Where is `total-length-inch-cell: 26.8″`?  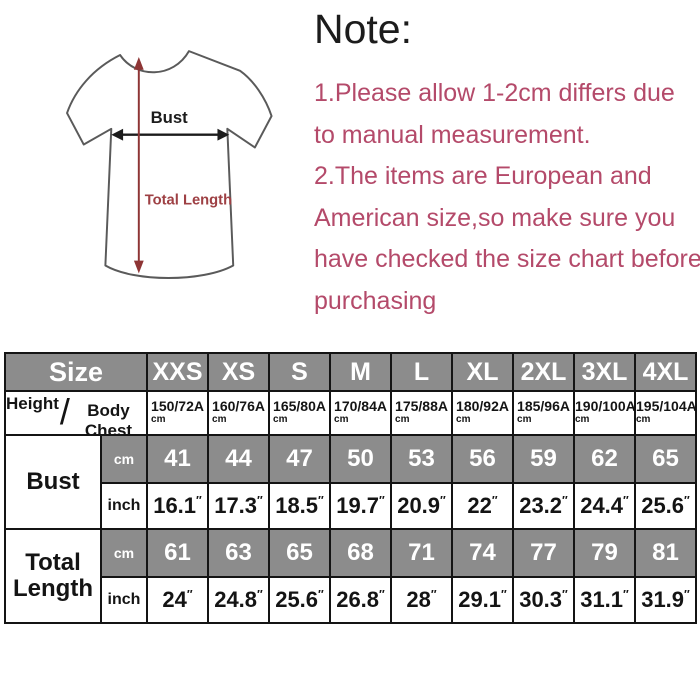 total-length-inch-cell: 26.8″ is located at coordinates (360, 600).